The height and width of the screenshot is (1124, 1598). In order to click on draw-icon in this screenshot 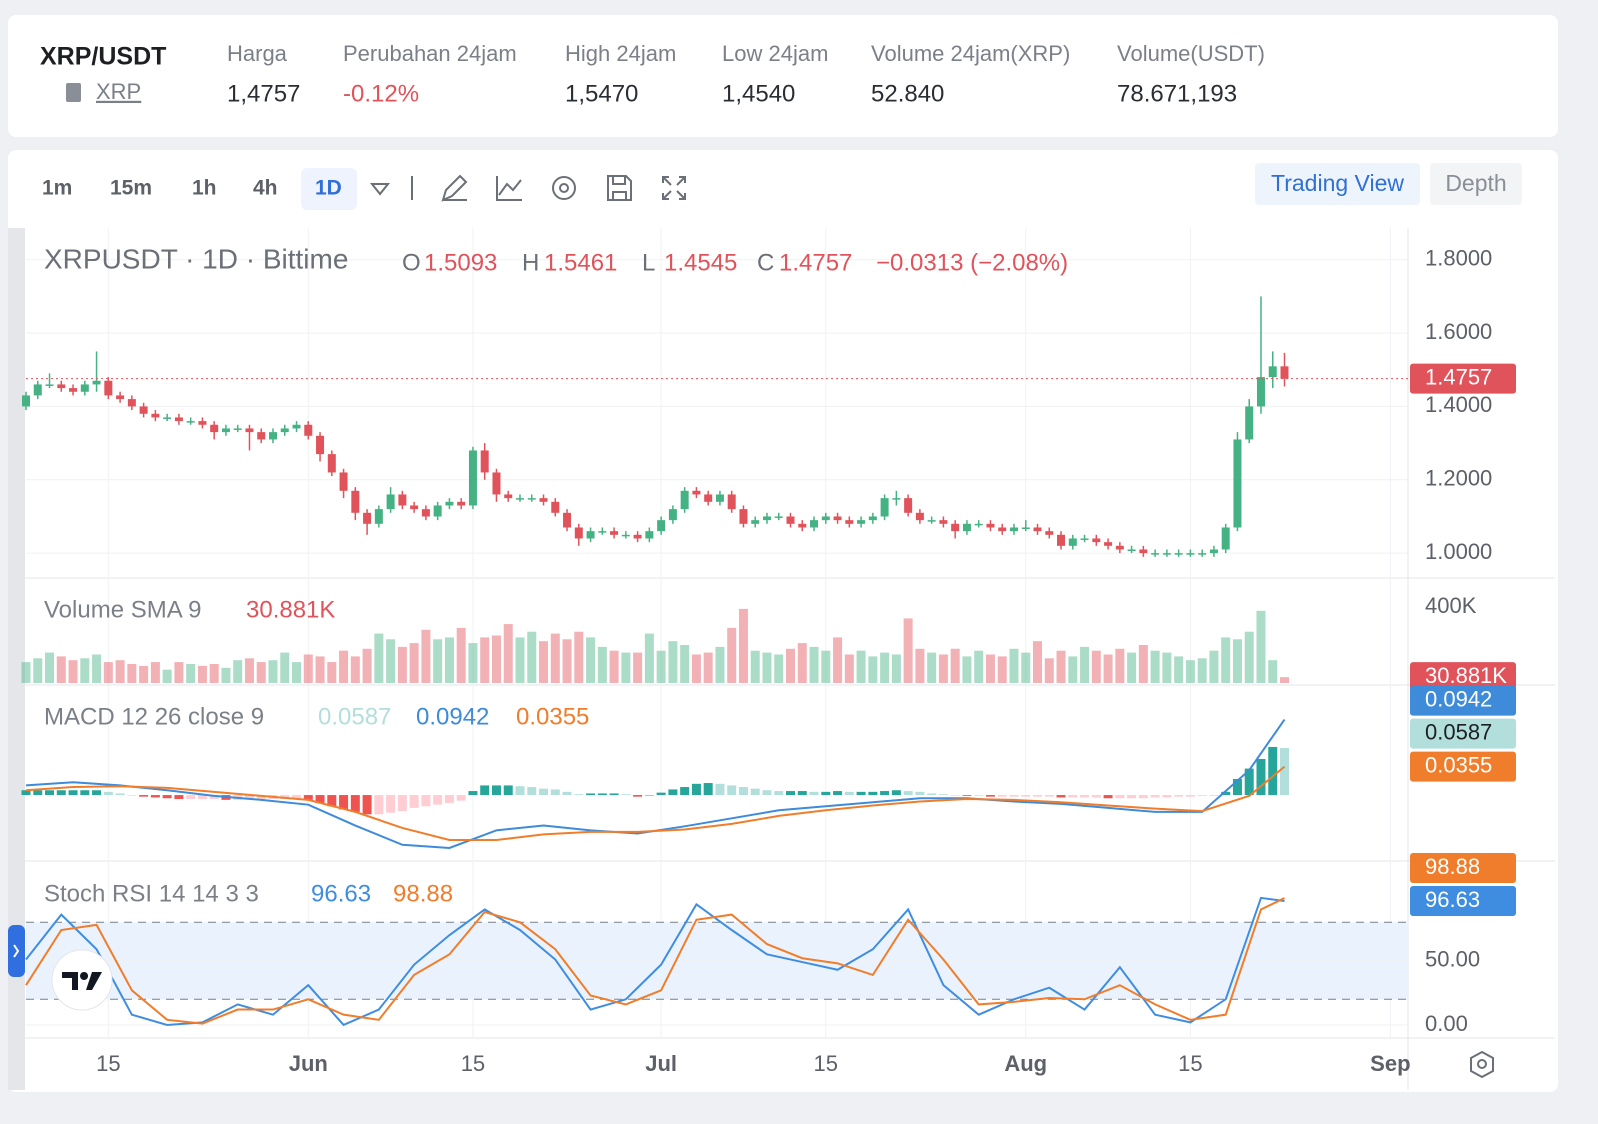, I will do `click(454, 188)`.